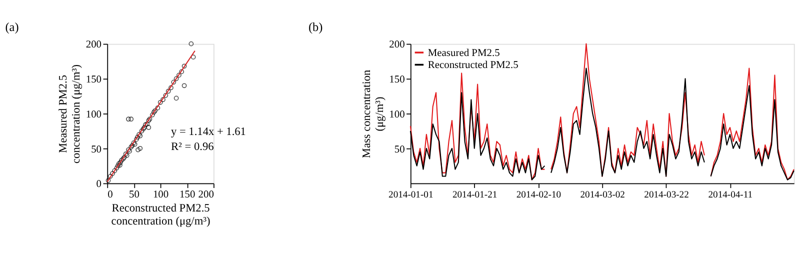 This screenshot has height=269, width=800. I want to click on x-tick-label: 0, so click(110, 195).